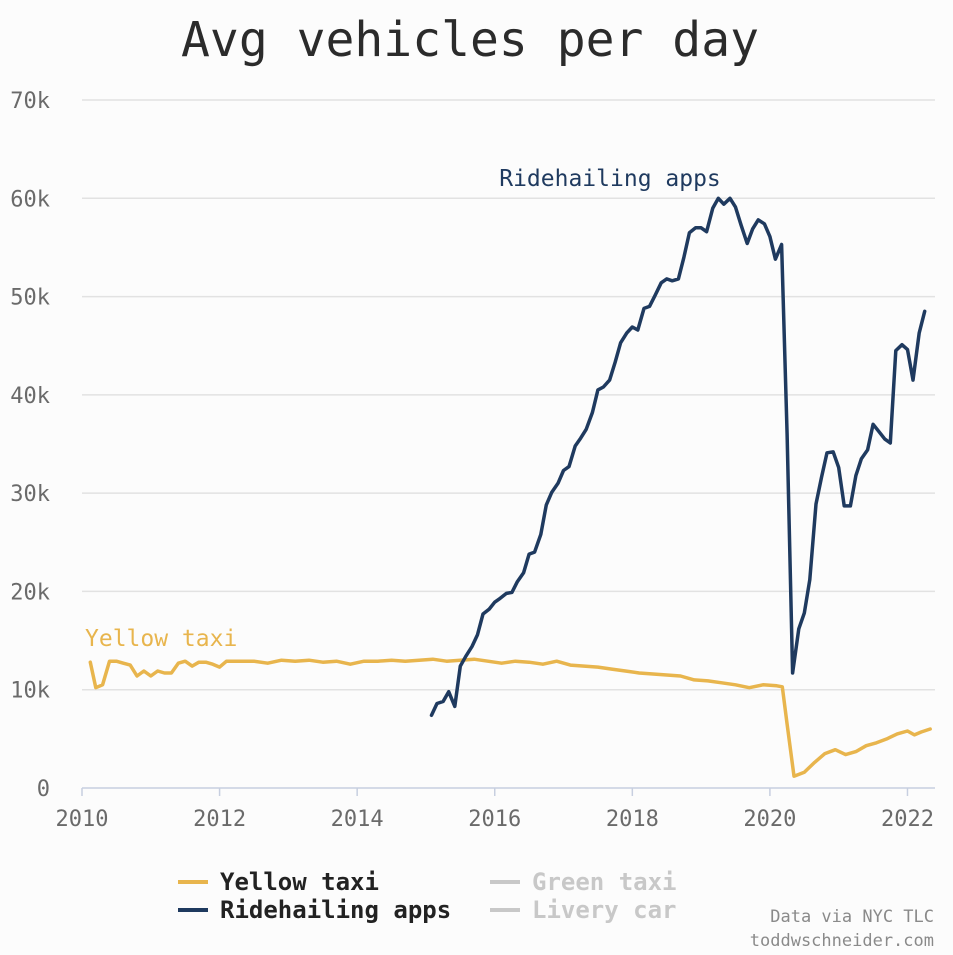 The height and width of the screenshot is (955, 953). I want to click on x-tick-label-2012: 2012, so click(219, 819).